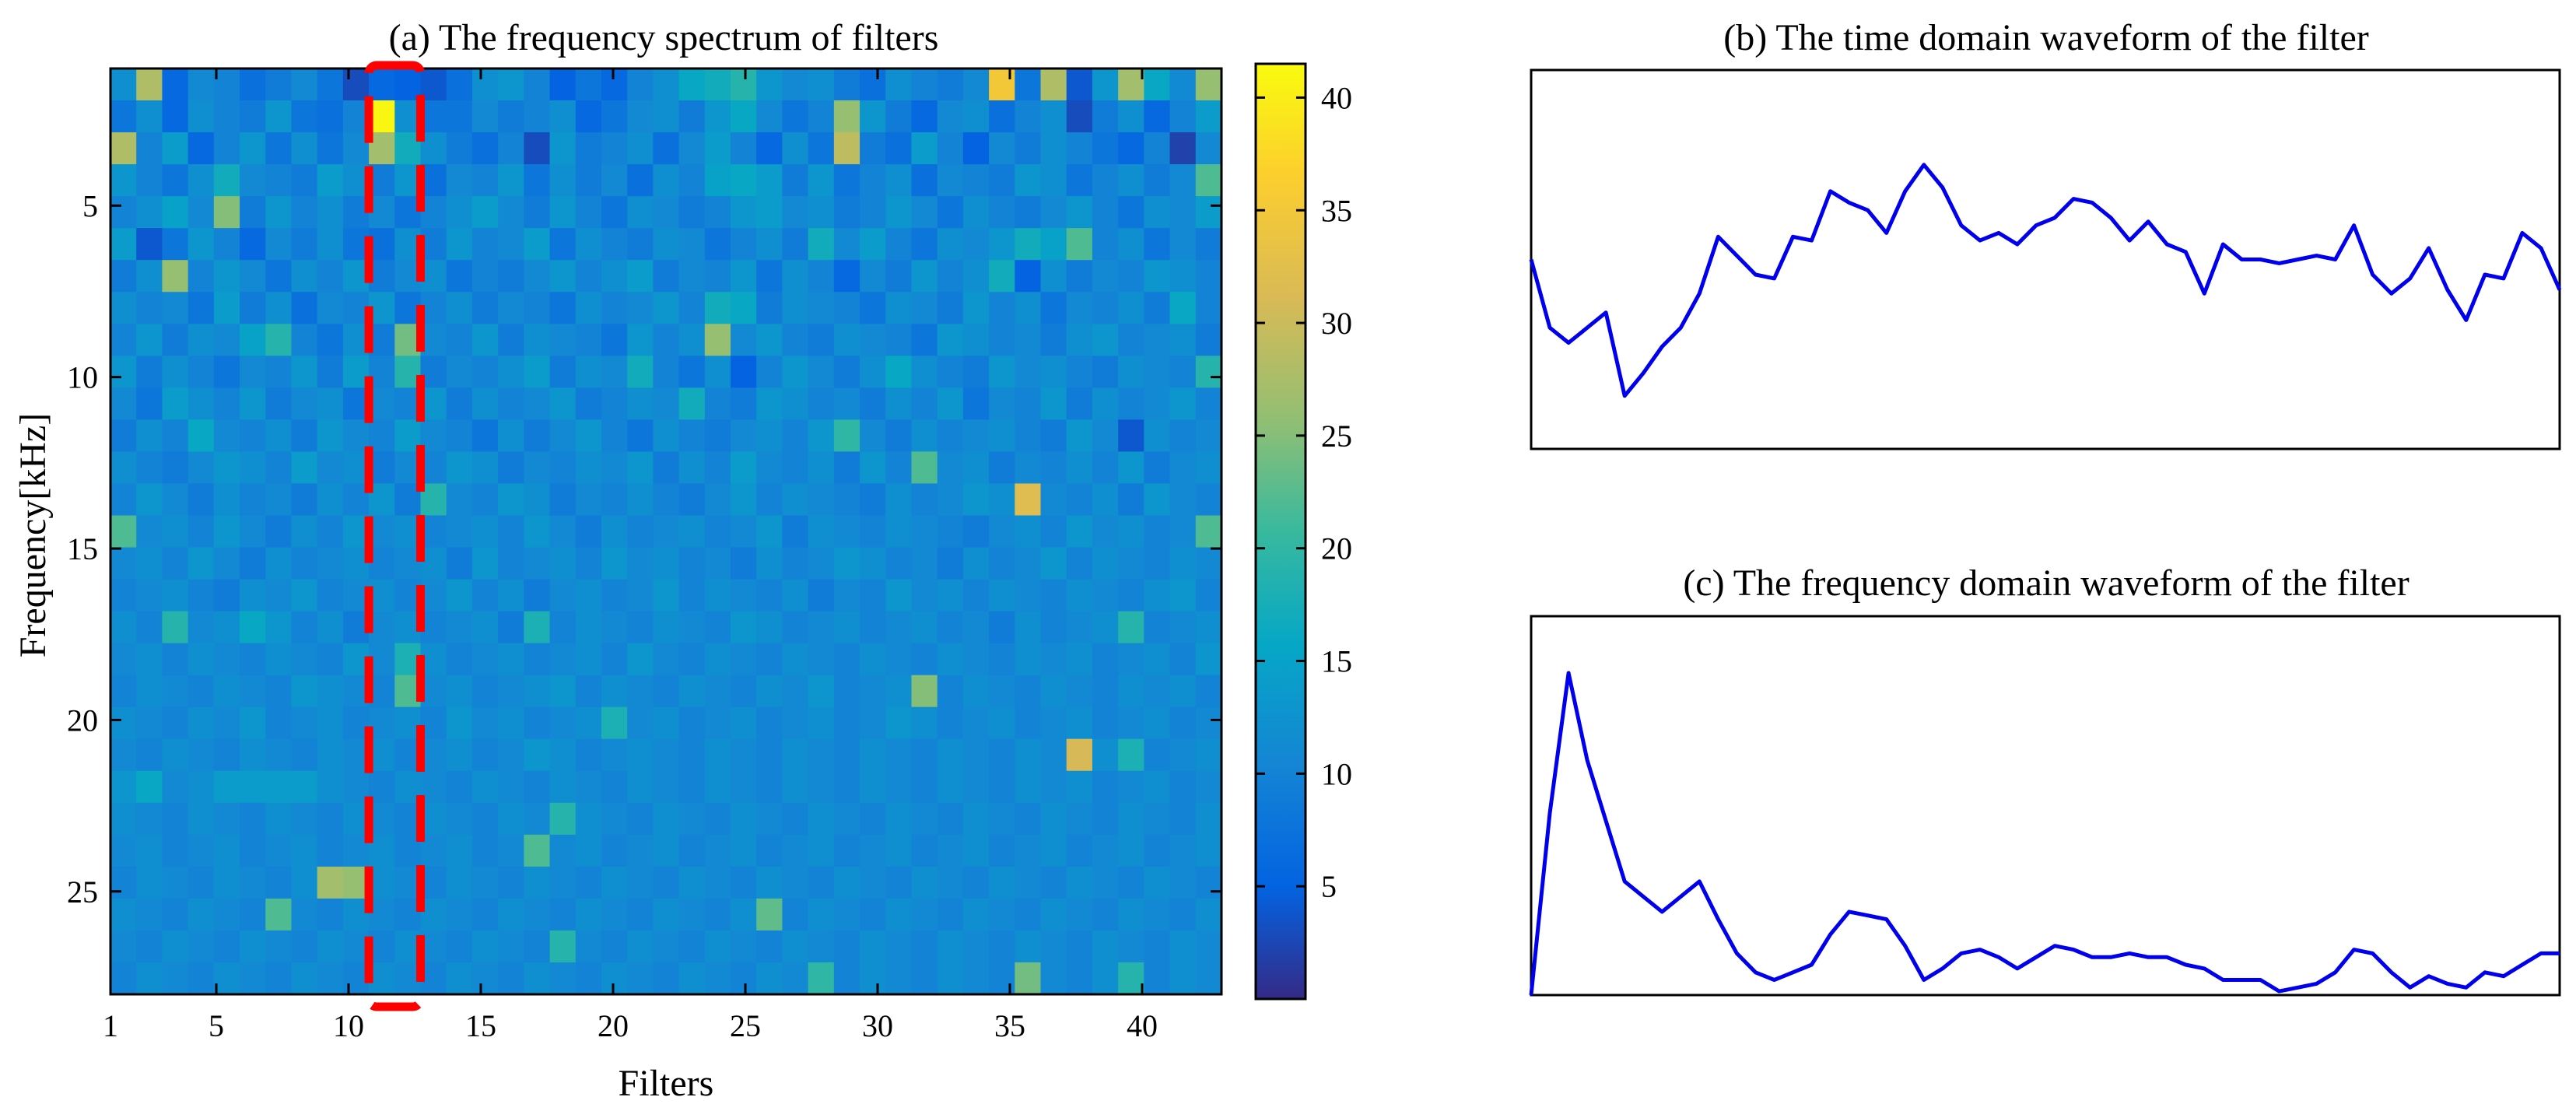 This screenshot has height=1111, width=2576. I want to click on colorbar: 5 10 15 20 25 30 35 40, so click(1303, 531).